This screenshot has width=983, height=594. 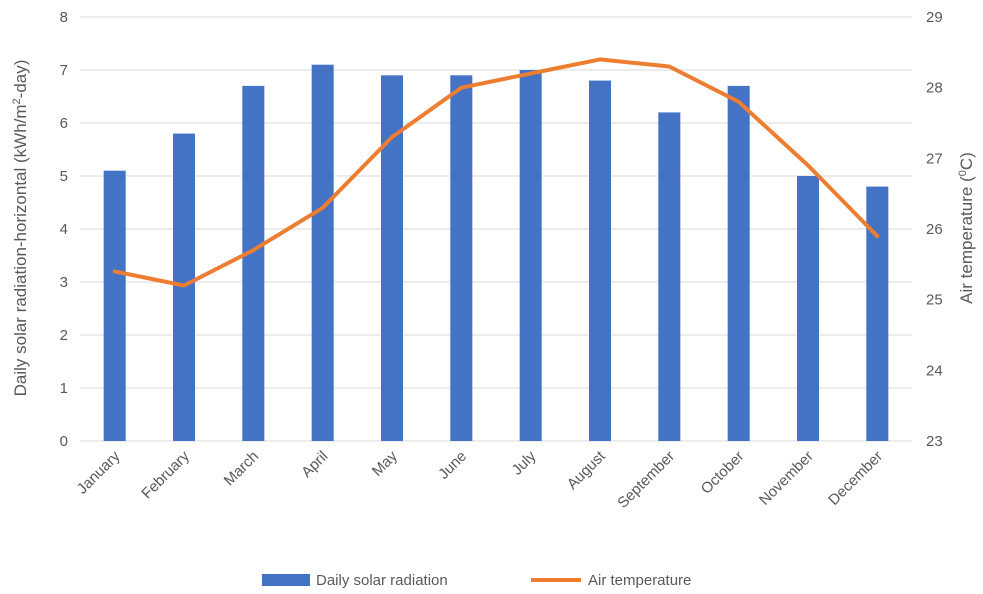 I want to click on left-axis-ticks: 0 1 2 3 4 5 6 7 8, so click(x=64, y=229).